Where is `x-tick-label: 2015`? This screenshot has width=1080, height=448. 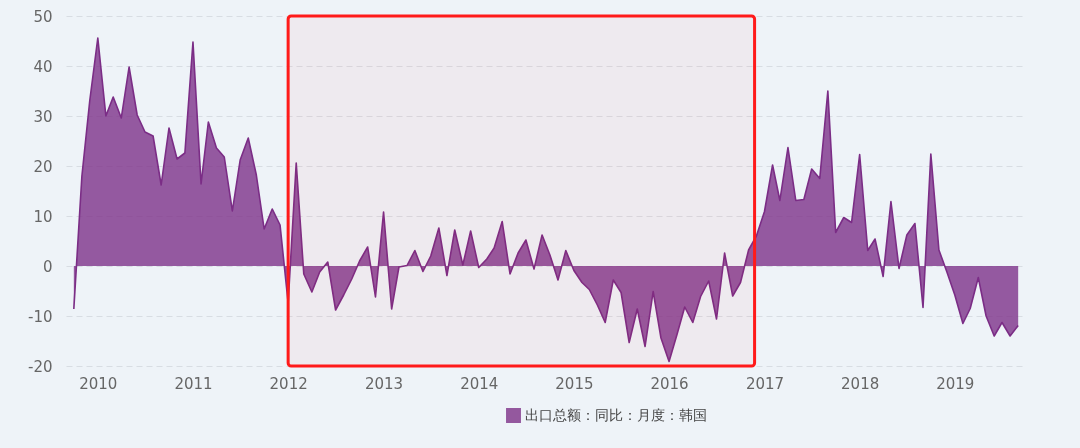 x-tick-label: 2015 is located at coordinates (574, 383).